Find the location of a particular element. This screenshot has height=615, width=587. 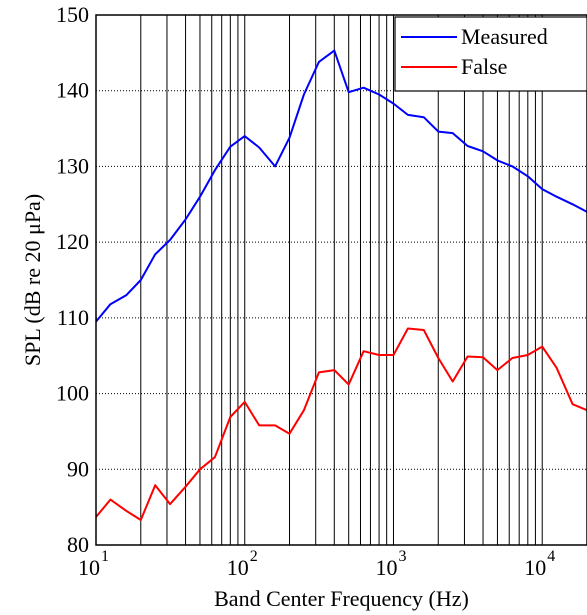

legend-item: False is located at coordinates (454, 66).